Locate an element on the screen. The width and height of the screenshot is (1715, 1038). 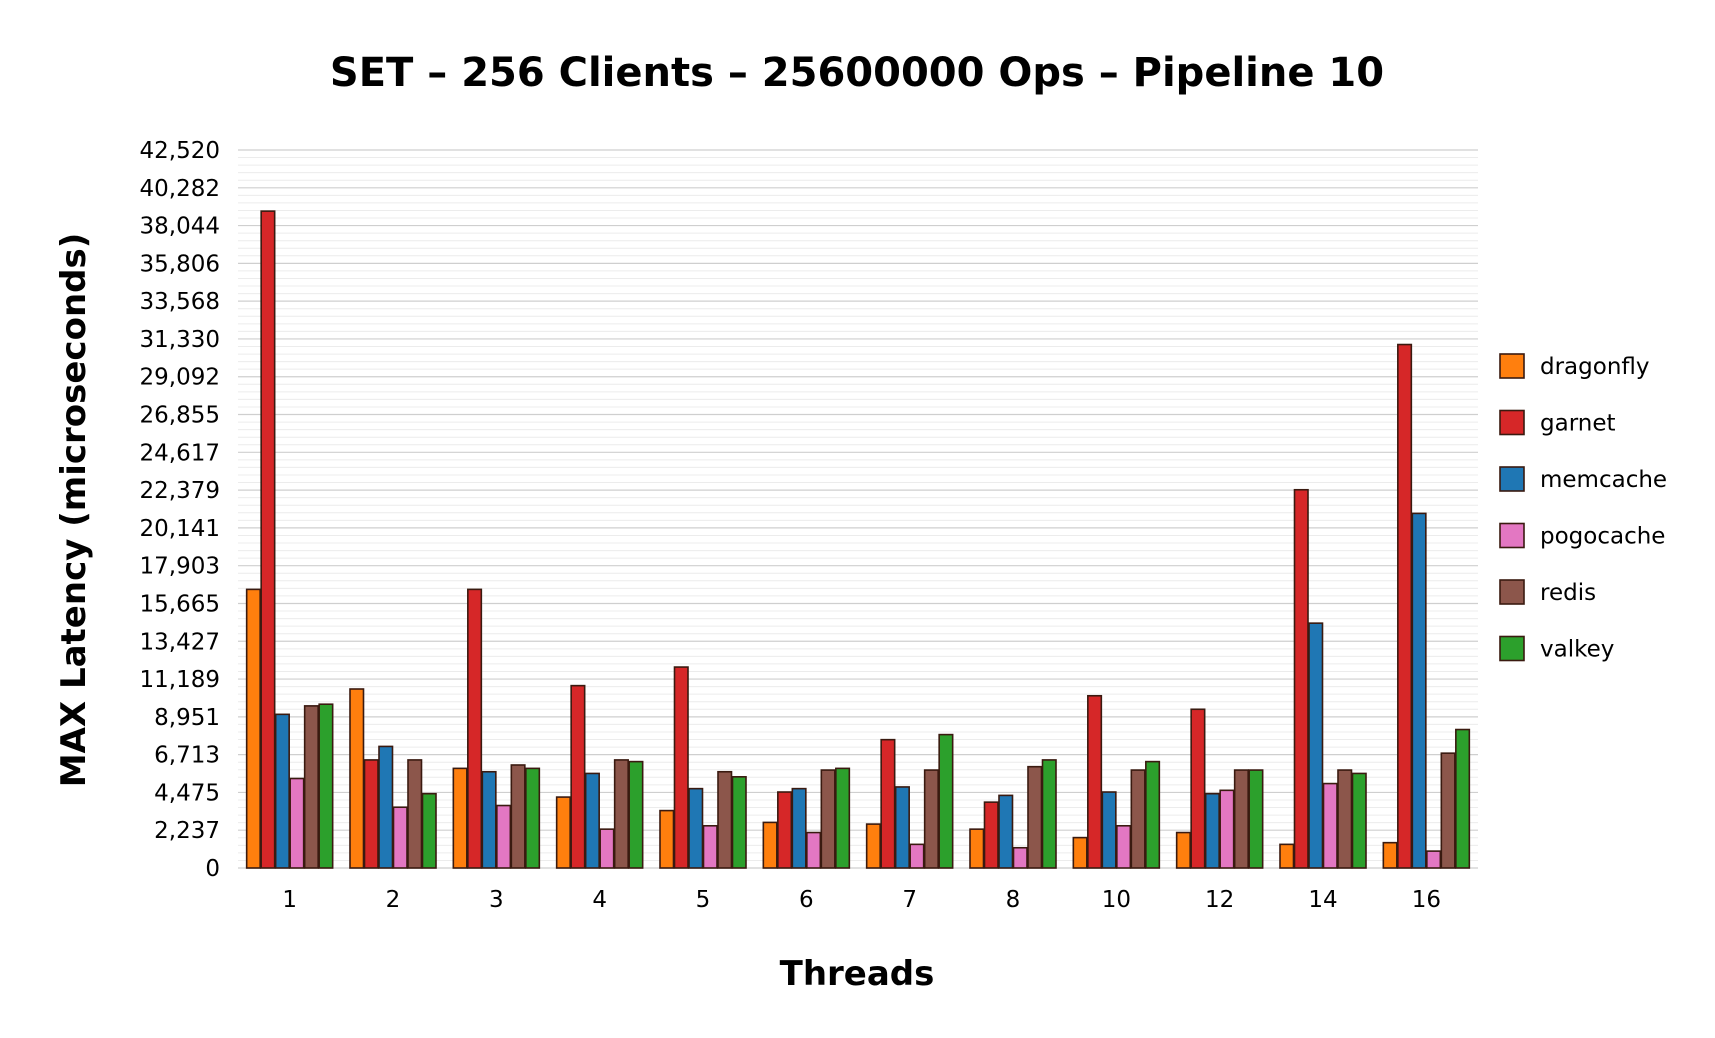
y-tick-label: 33,568 is located at coordinates (180, 302).